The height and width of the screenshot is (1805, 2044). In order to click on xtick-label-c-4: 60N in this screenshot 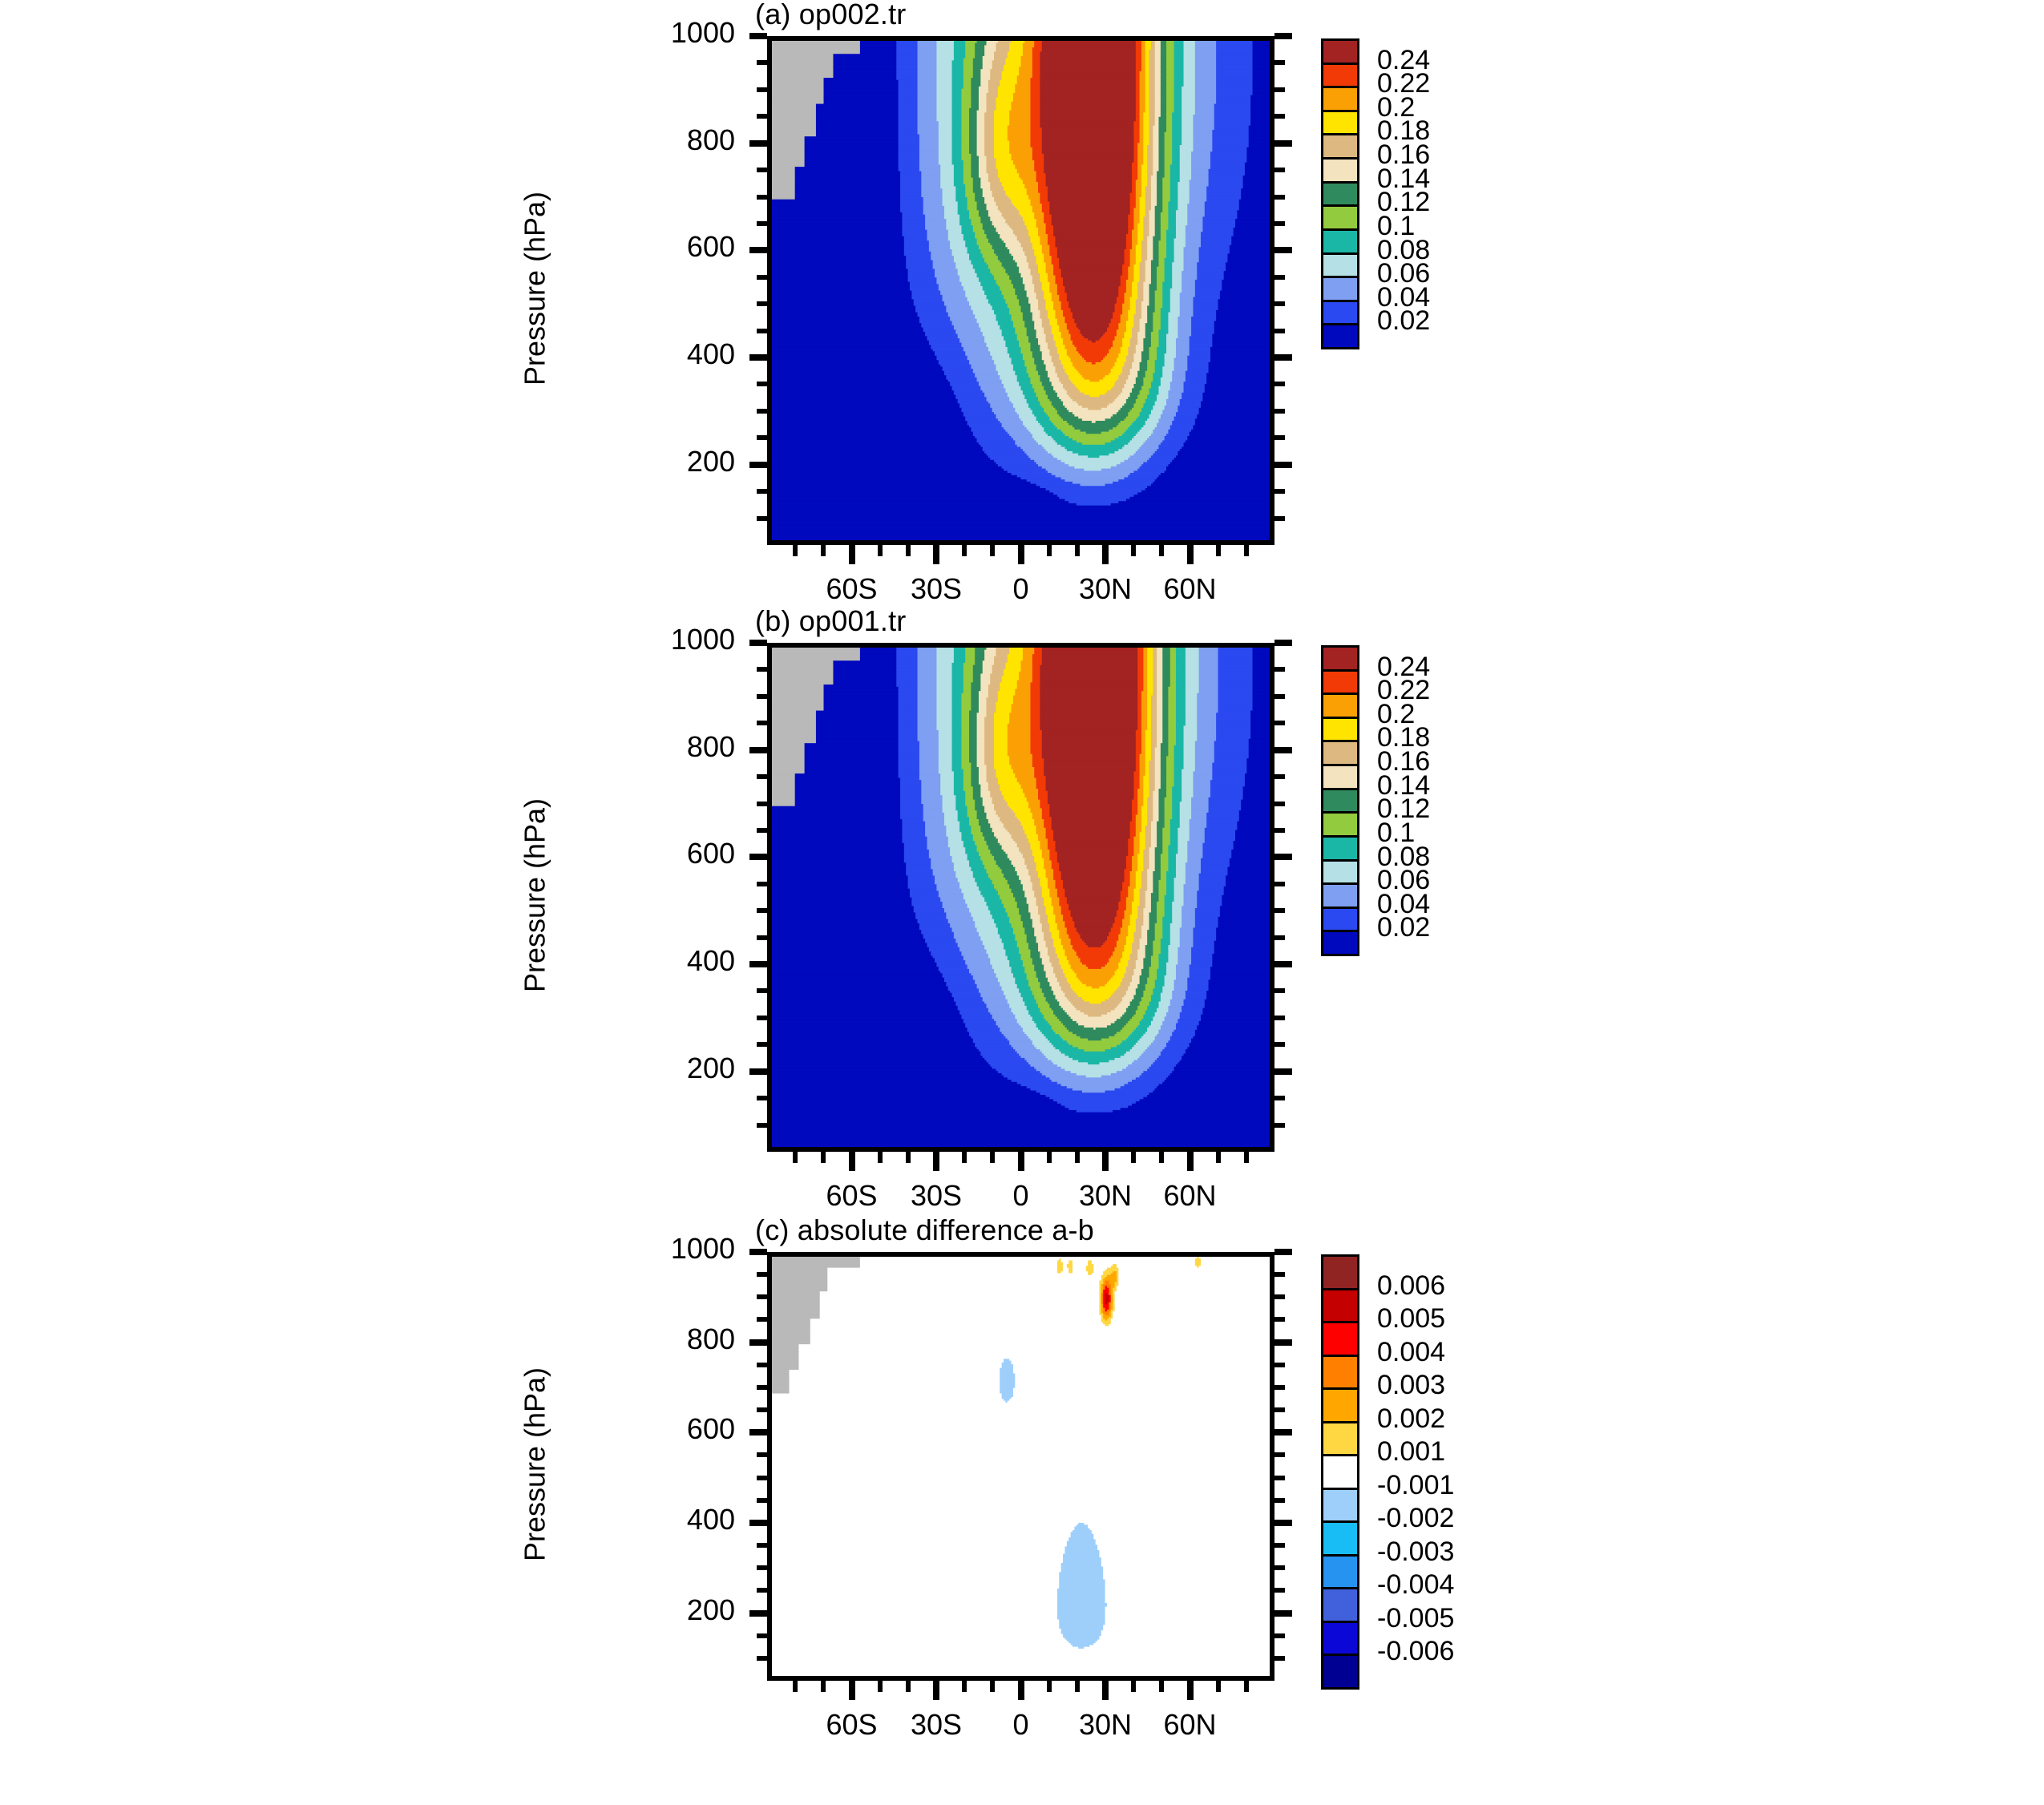, I will do `click(1190, 1724)`.